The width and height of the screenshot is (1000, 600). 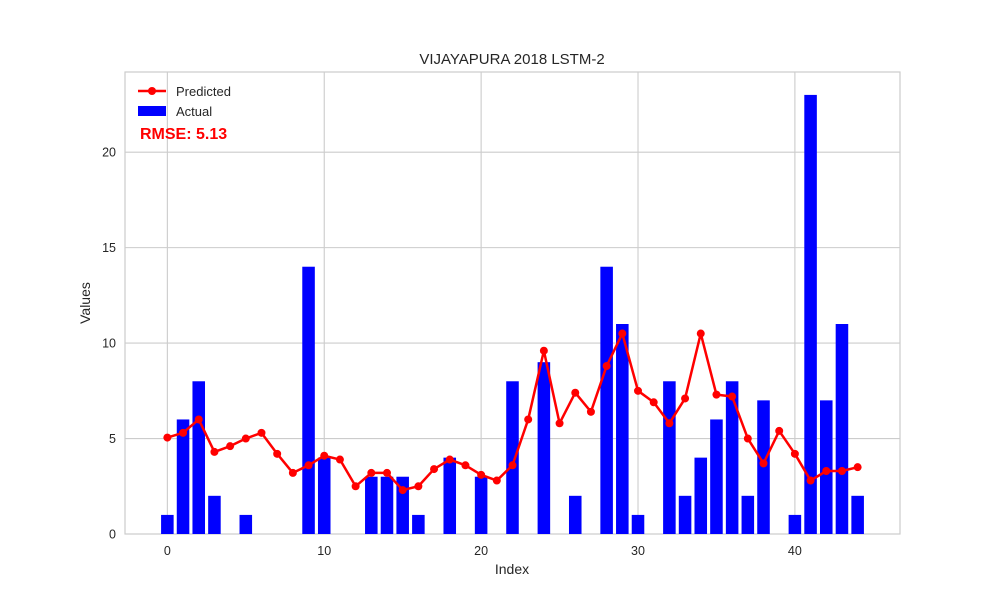 What do you see at coordinates (167, 551) in the screenshot?
I see `x-tick-label: 0` at bounding box center [167, 551].